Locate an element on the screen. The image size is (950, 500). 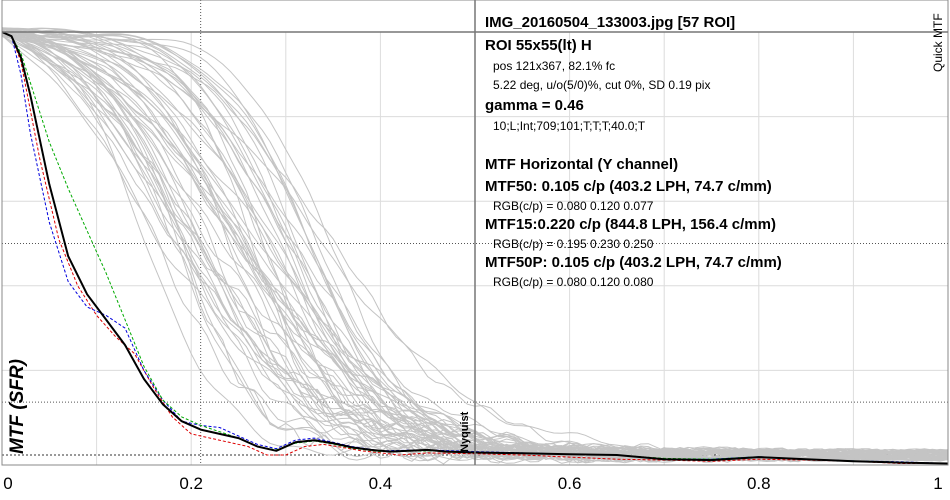
x-tick-label: 0 is located at coordinates (7, 483).